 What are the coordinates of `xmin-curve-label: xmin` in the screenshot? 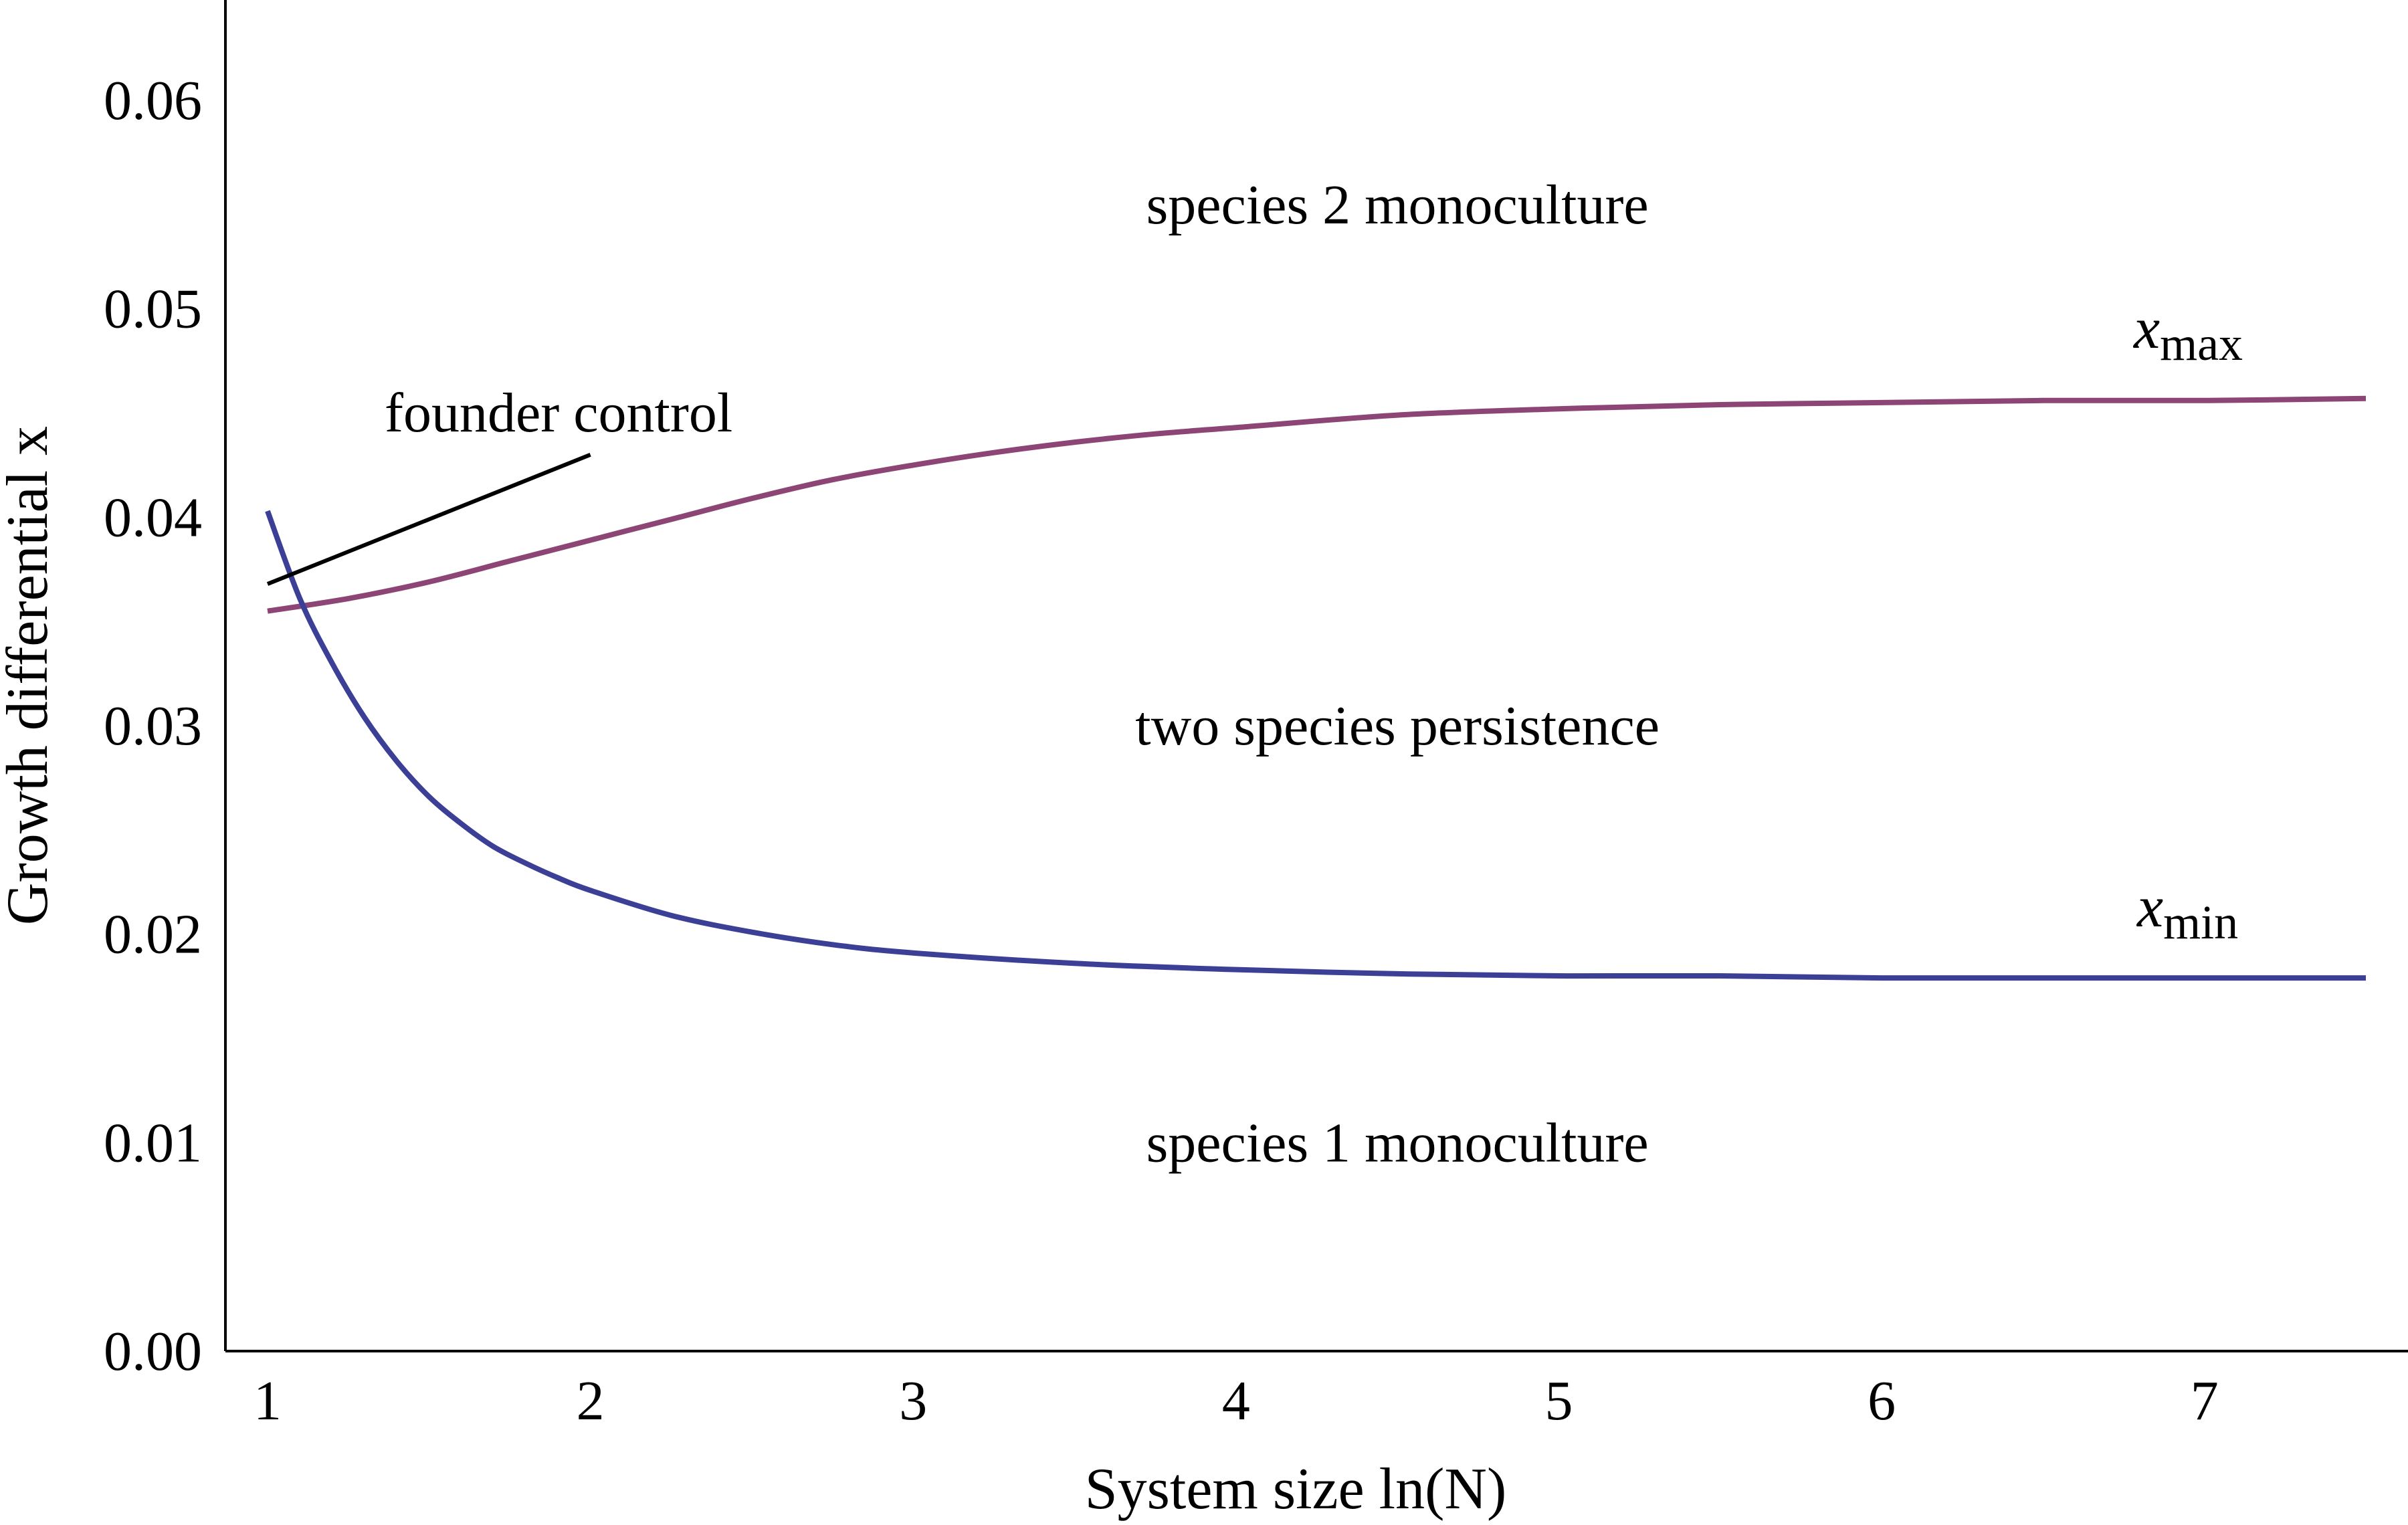 It's located at (2187, 912).